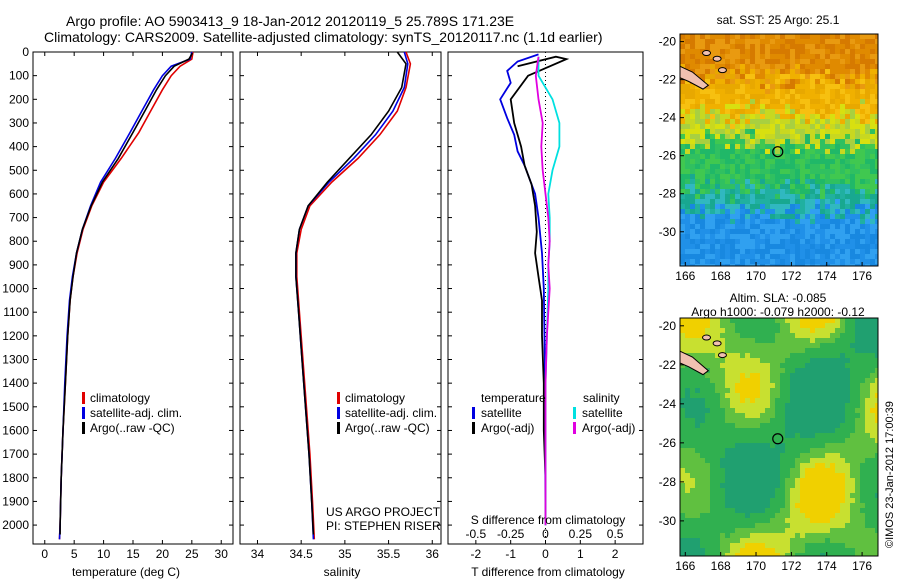 The width and height of the screenshot is (900, 580). I want to click on lat-tick-label: -22, so click(668, 80).